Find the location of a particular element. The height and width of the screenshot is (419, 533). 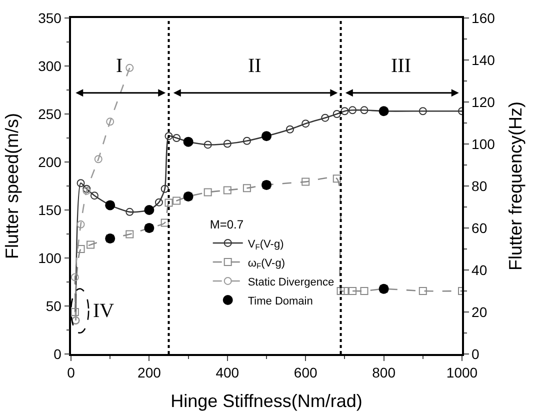

annotation: III is located at coordinates (401, 66).